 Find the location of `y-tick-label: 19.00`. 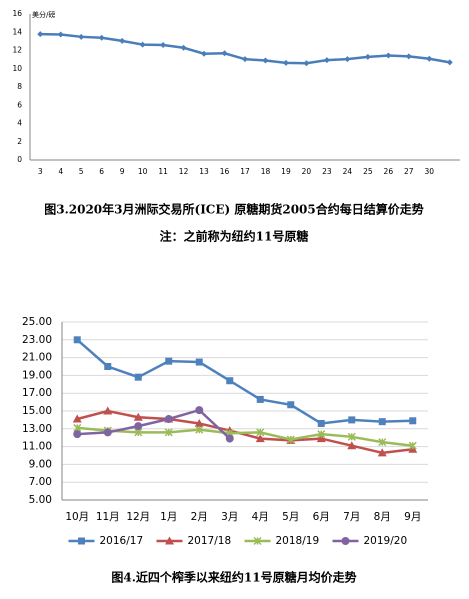

y-tick-label: 19.00 is located at coordinates (37, 375).